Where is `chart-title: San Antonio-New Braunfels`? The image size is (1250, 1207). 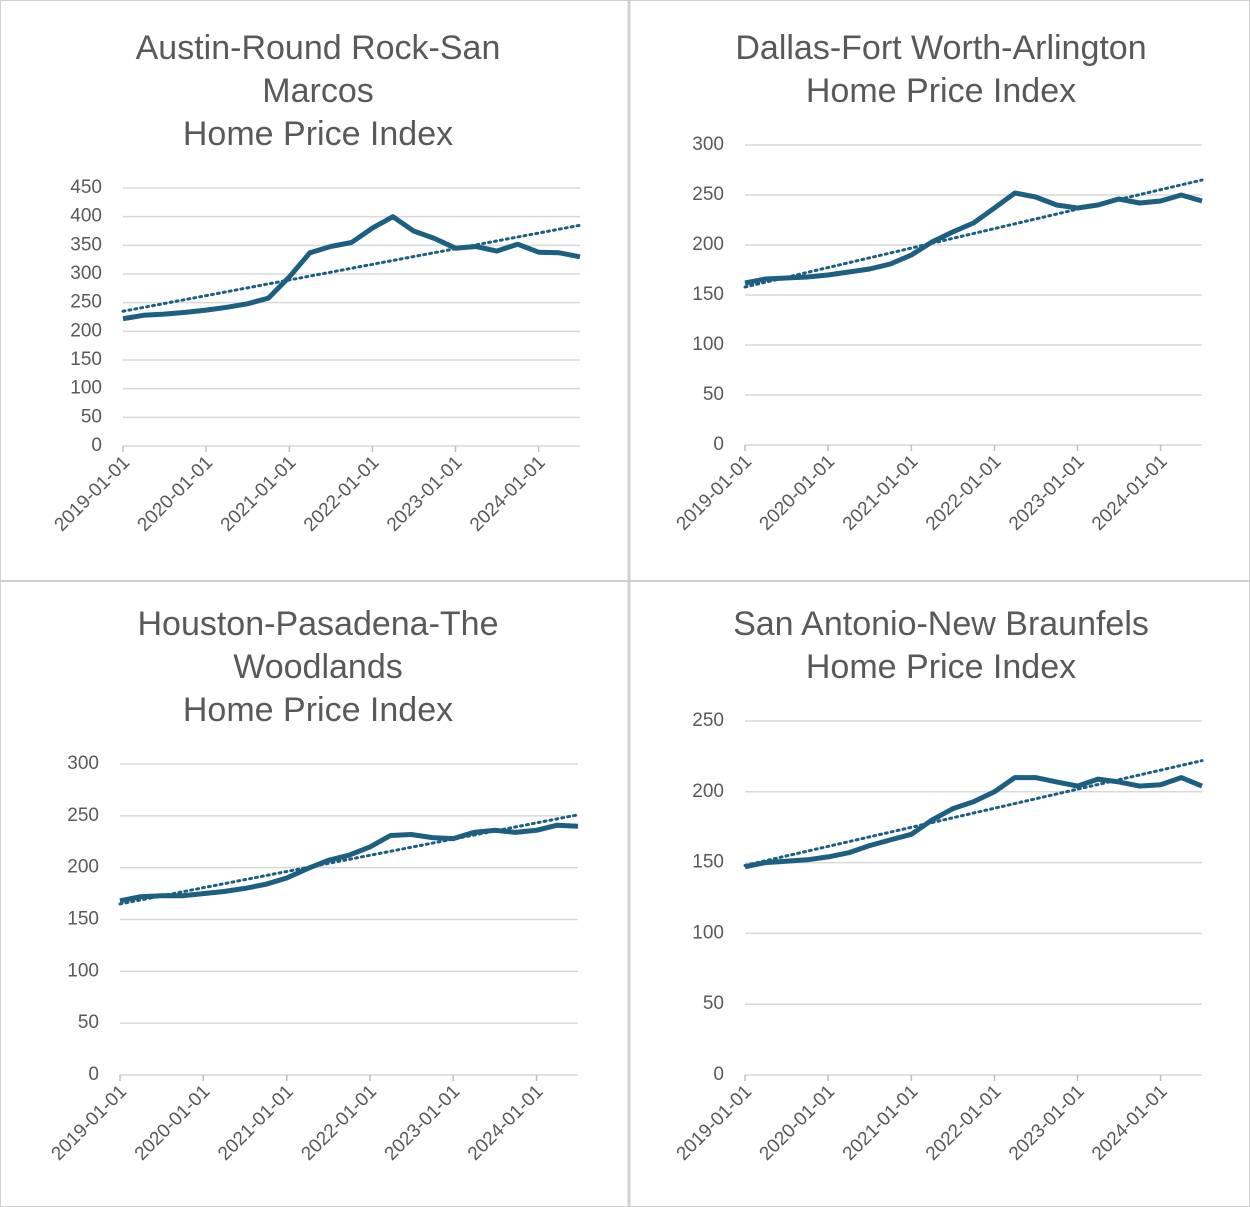 chart-title: San Antonio-New Braunfels is located at coordinates (941, 624).